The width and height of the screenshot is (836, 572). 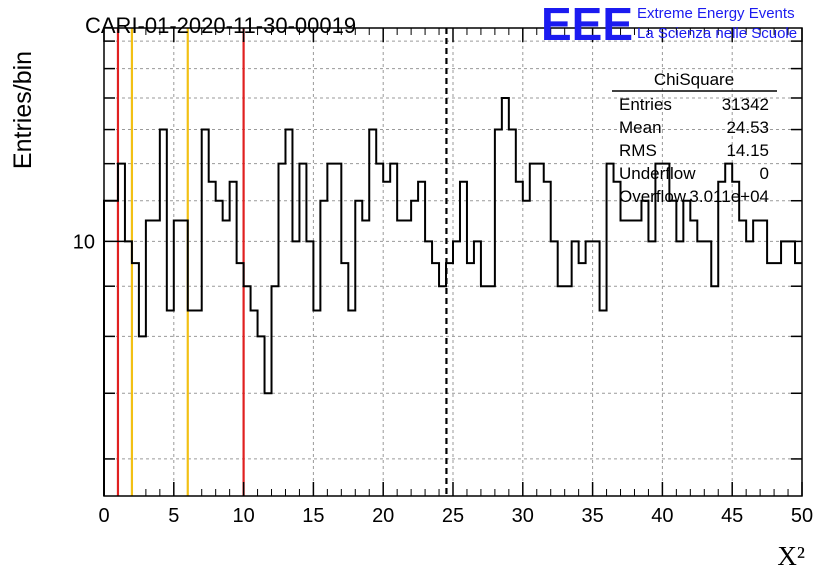 I want to click on x-tick-label: 35, so click(x=592, y=516).